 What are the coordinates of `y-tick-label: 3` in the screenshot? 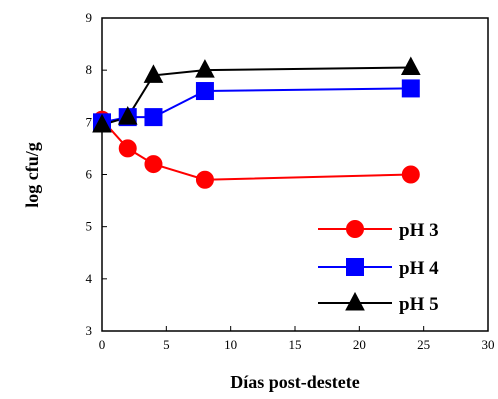 It's located at (89, 330).